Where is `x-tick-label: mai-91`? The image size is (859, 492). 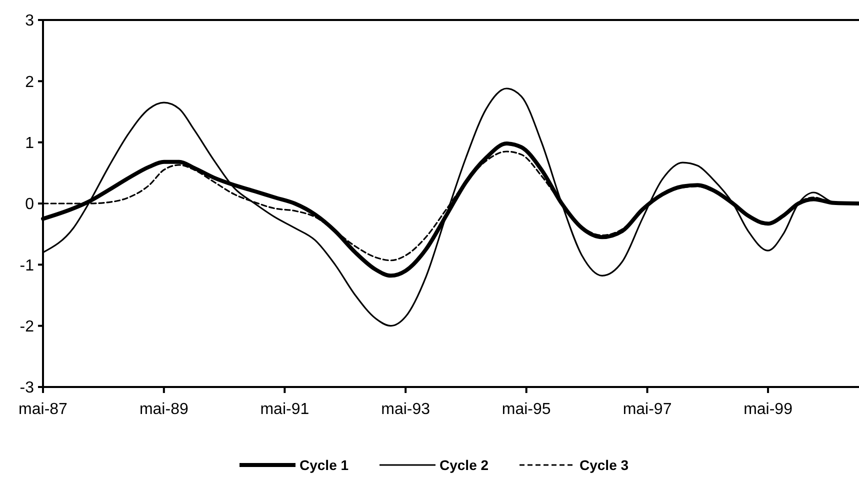
x-tick-label: mai-91 is located at coordinates (285, 409).